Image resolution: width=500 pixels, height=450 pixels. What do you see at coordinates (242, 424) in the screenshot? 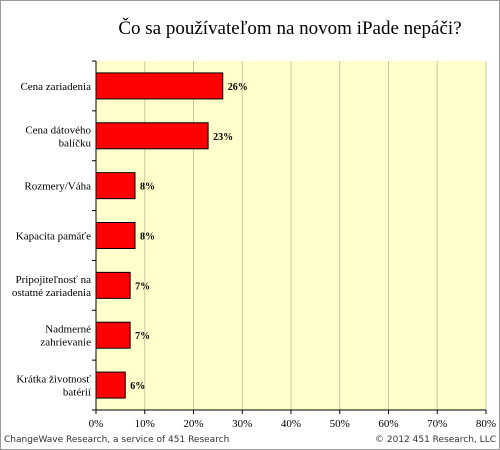
I see `x-tick-label: 30%` at bounding box center [242, 424].